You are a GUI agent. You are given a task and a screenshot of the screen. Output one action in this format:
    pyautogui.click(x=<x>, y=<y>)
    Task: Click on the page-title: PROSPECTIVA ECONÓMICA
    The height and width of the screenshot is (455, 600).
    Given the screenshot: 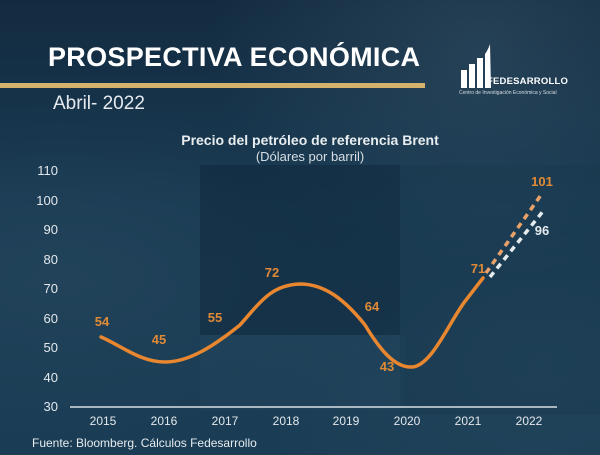 What is the action you would take?
    pyautogui.click(x=234, y=57)
    